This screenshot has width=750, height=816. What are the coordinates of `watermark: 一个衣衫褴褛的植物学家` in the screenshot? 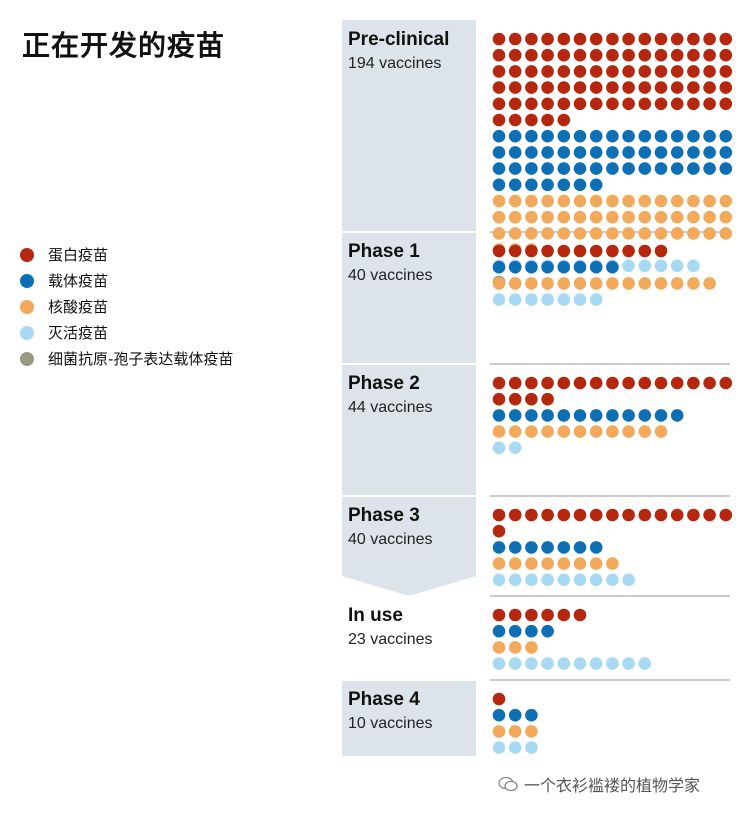 It's located at (599, 784).